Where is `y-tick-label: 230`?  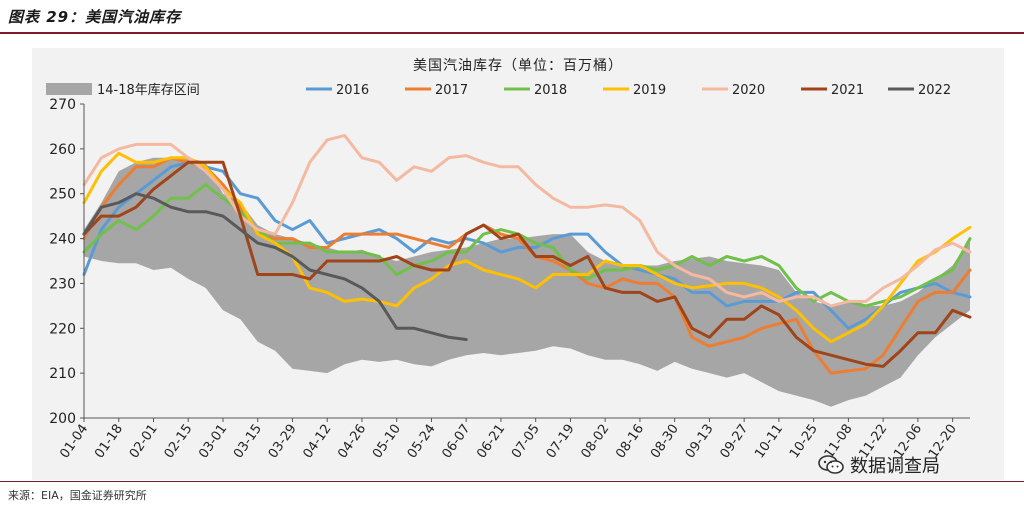 y-tick-label: 230 is located at coordinates (62, 284).